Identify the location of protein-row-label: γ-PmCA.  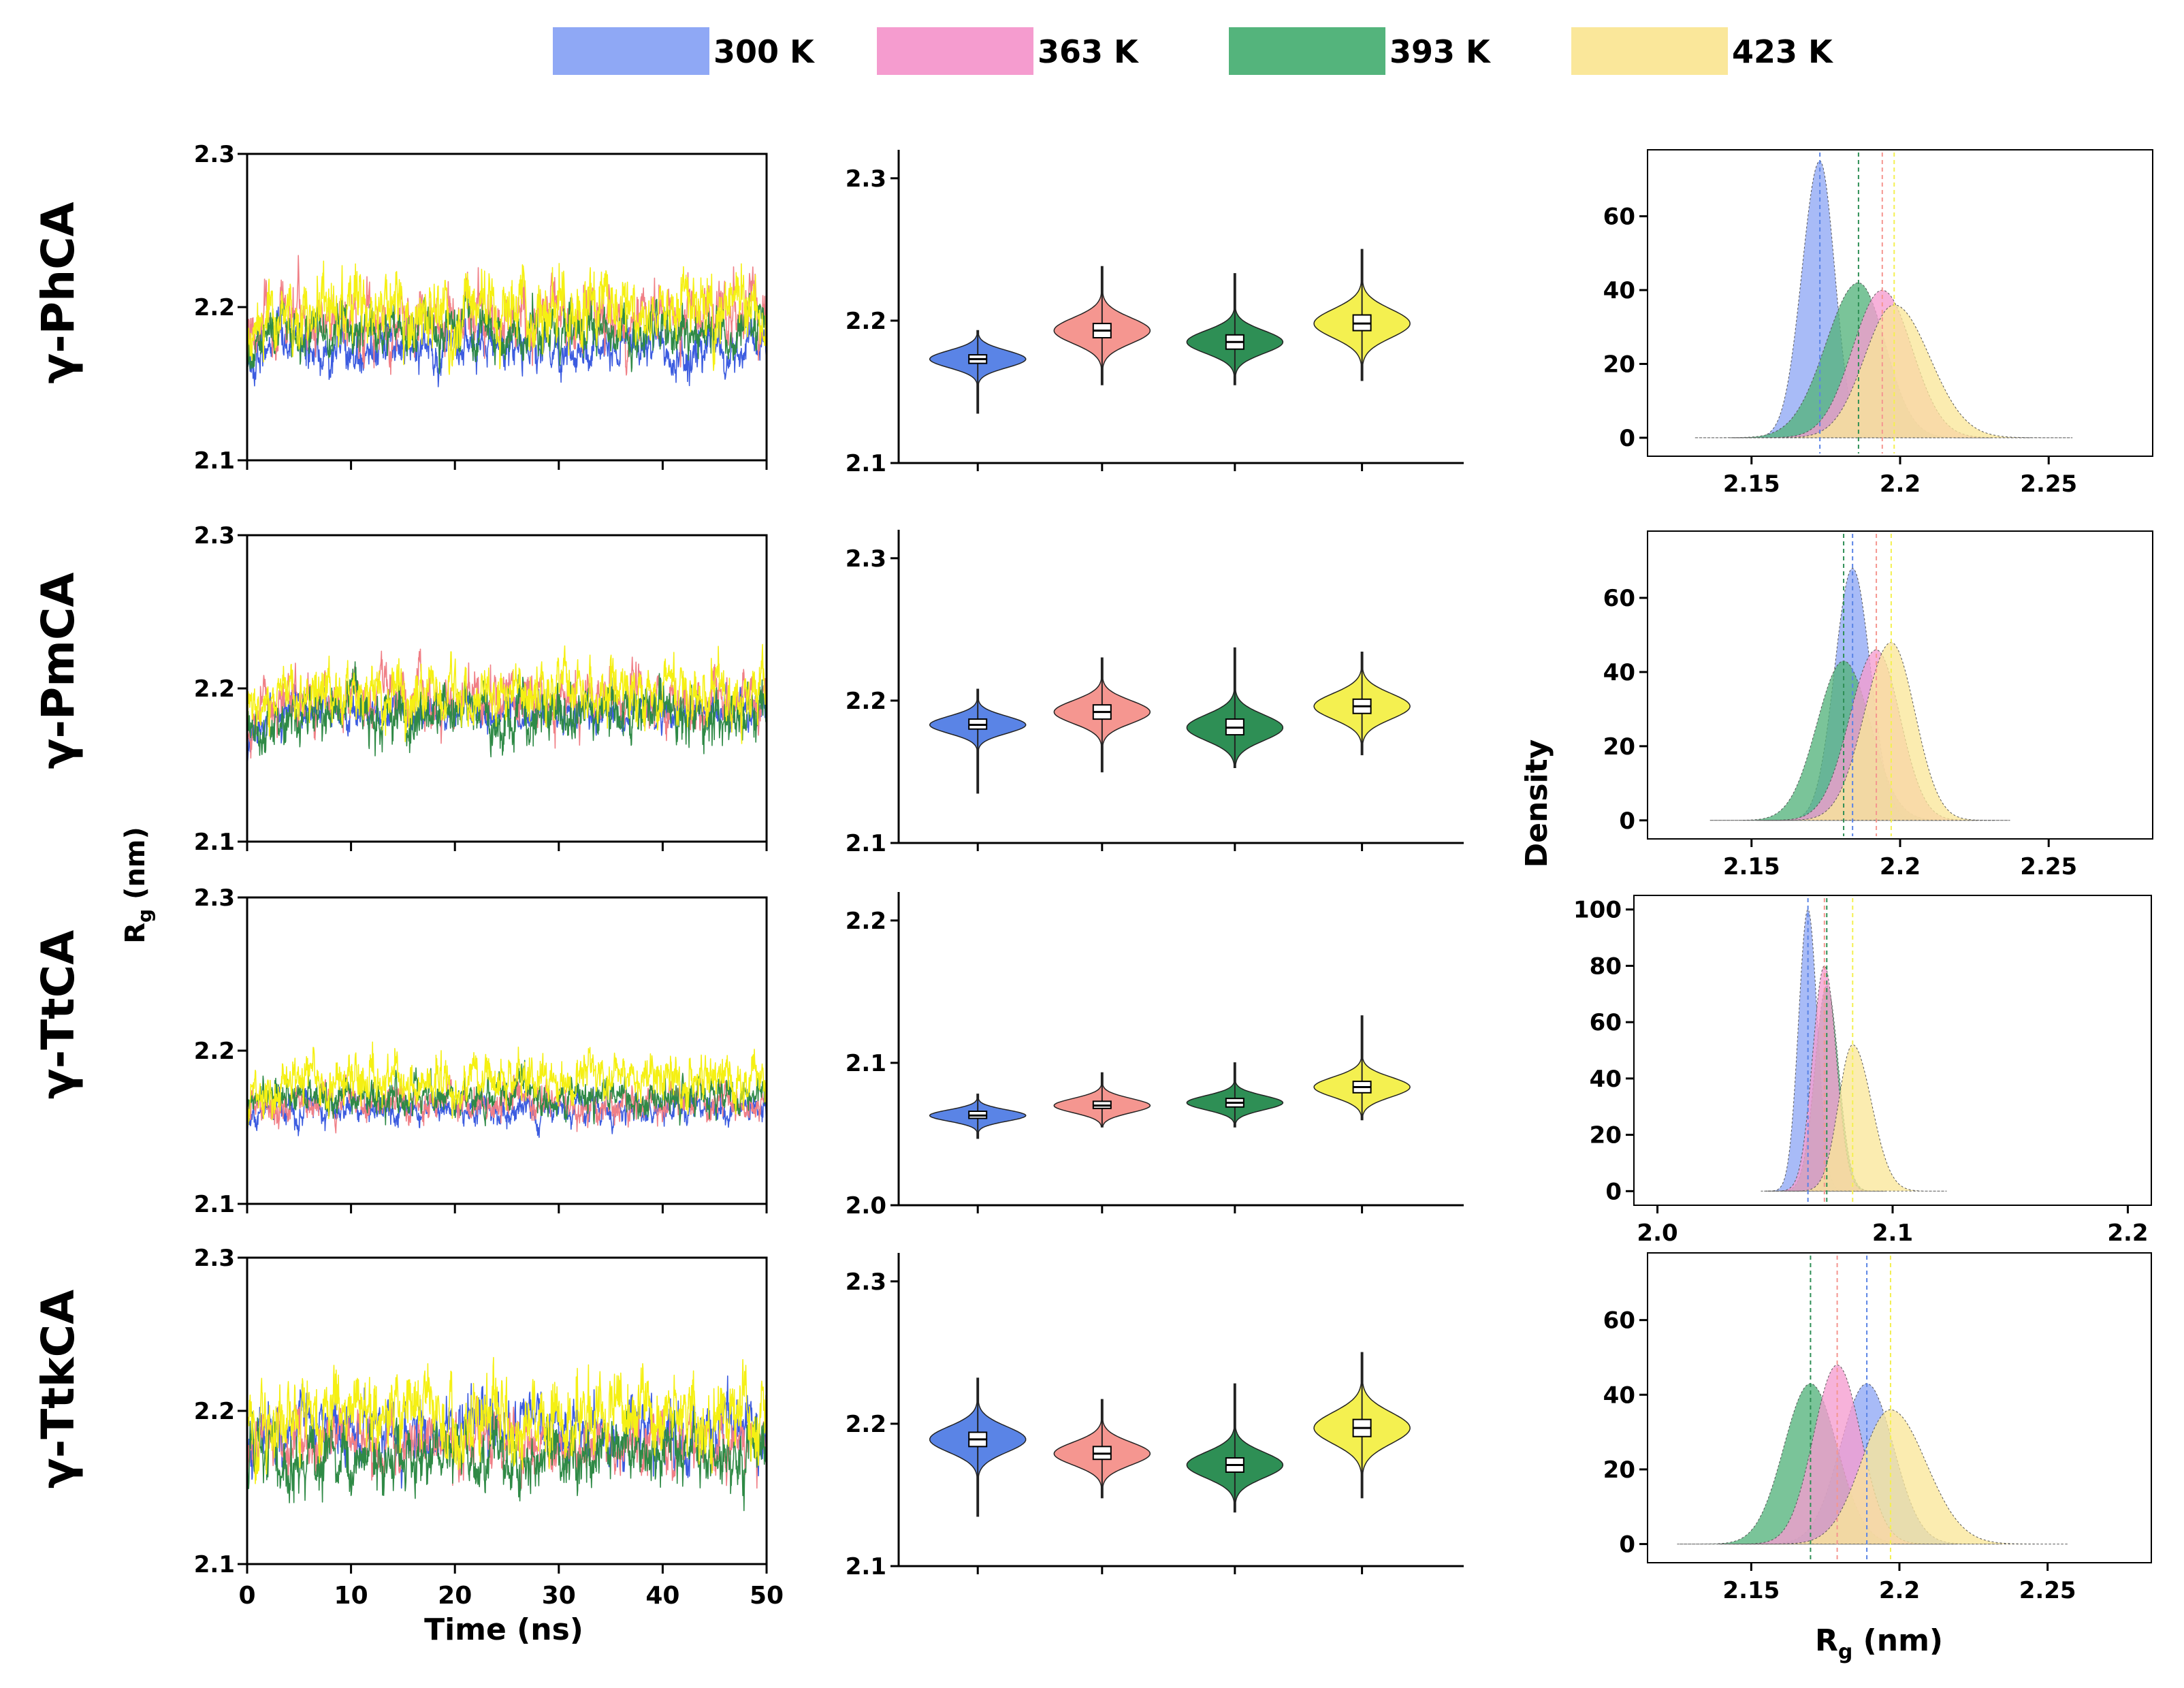
(58, 670).